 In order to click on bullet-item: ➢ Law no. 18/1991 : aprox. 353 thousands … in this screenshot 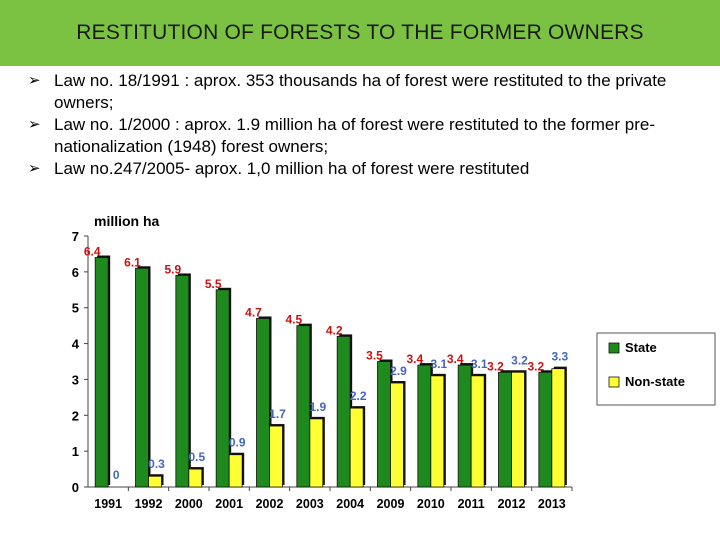, I will do `click(373, 92)`.